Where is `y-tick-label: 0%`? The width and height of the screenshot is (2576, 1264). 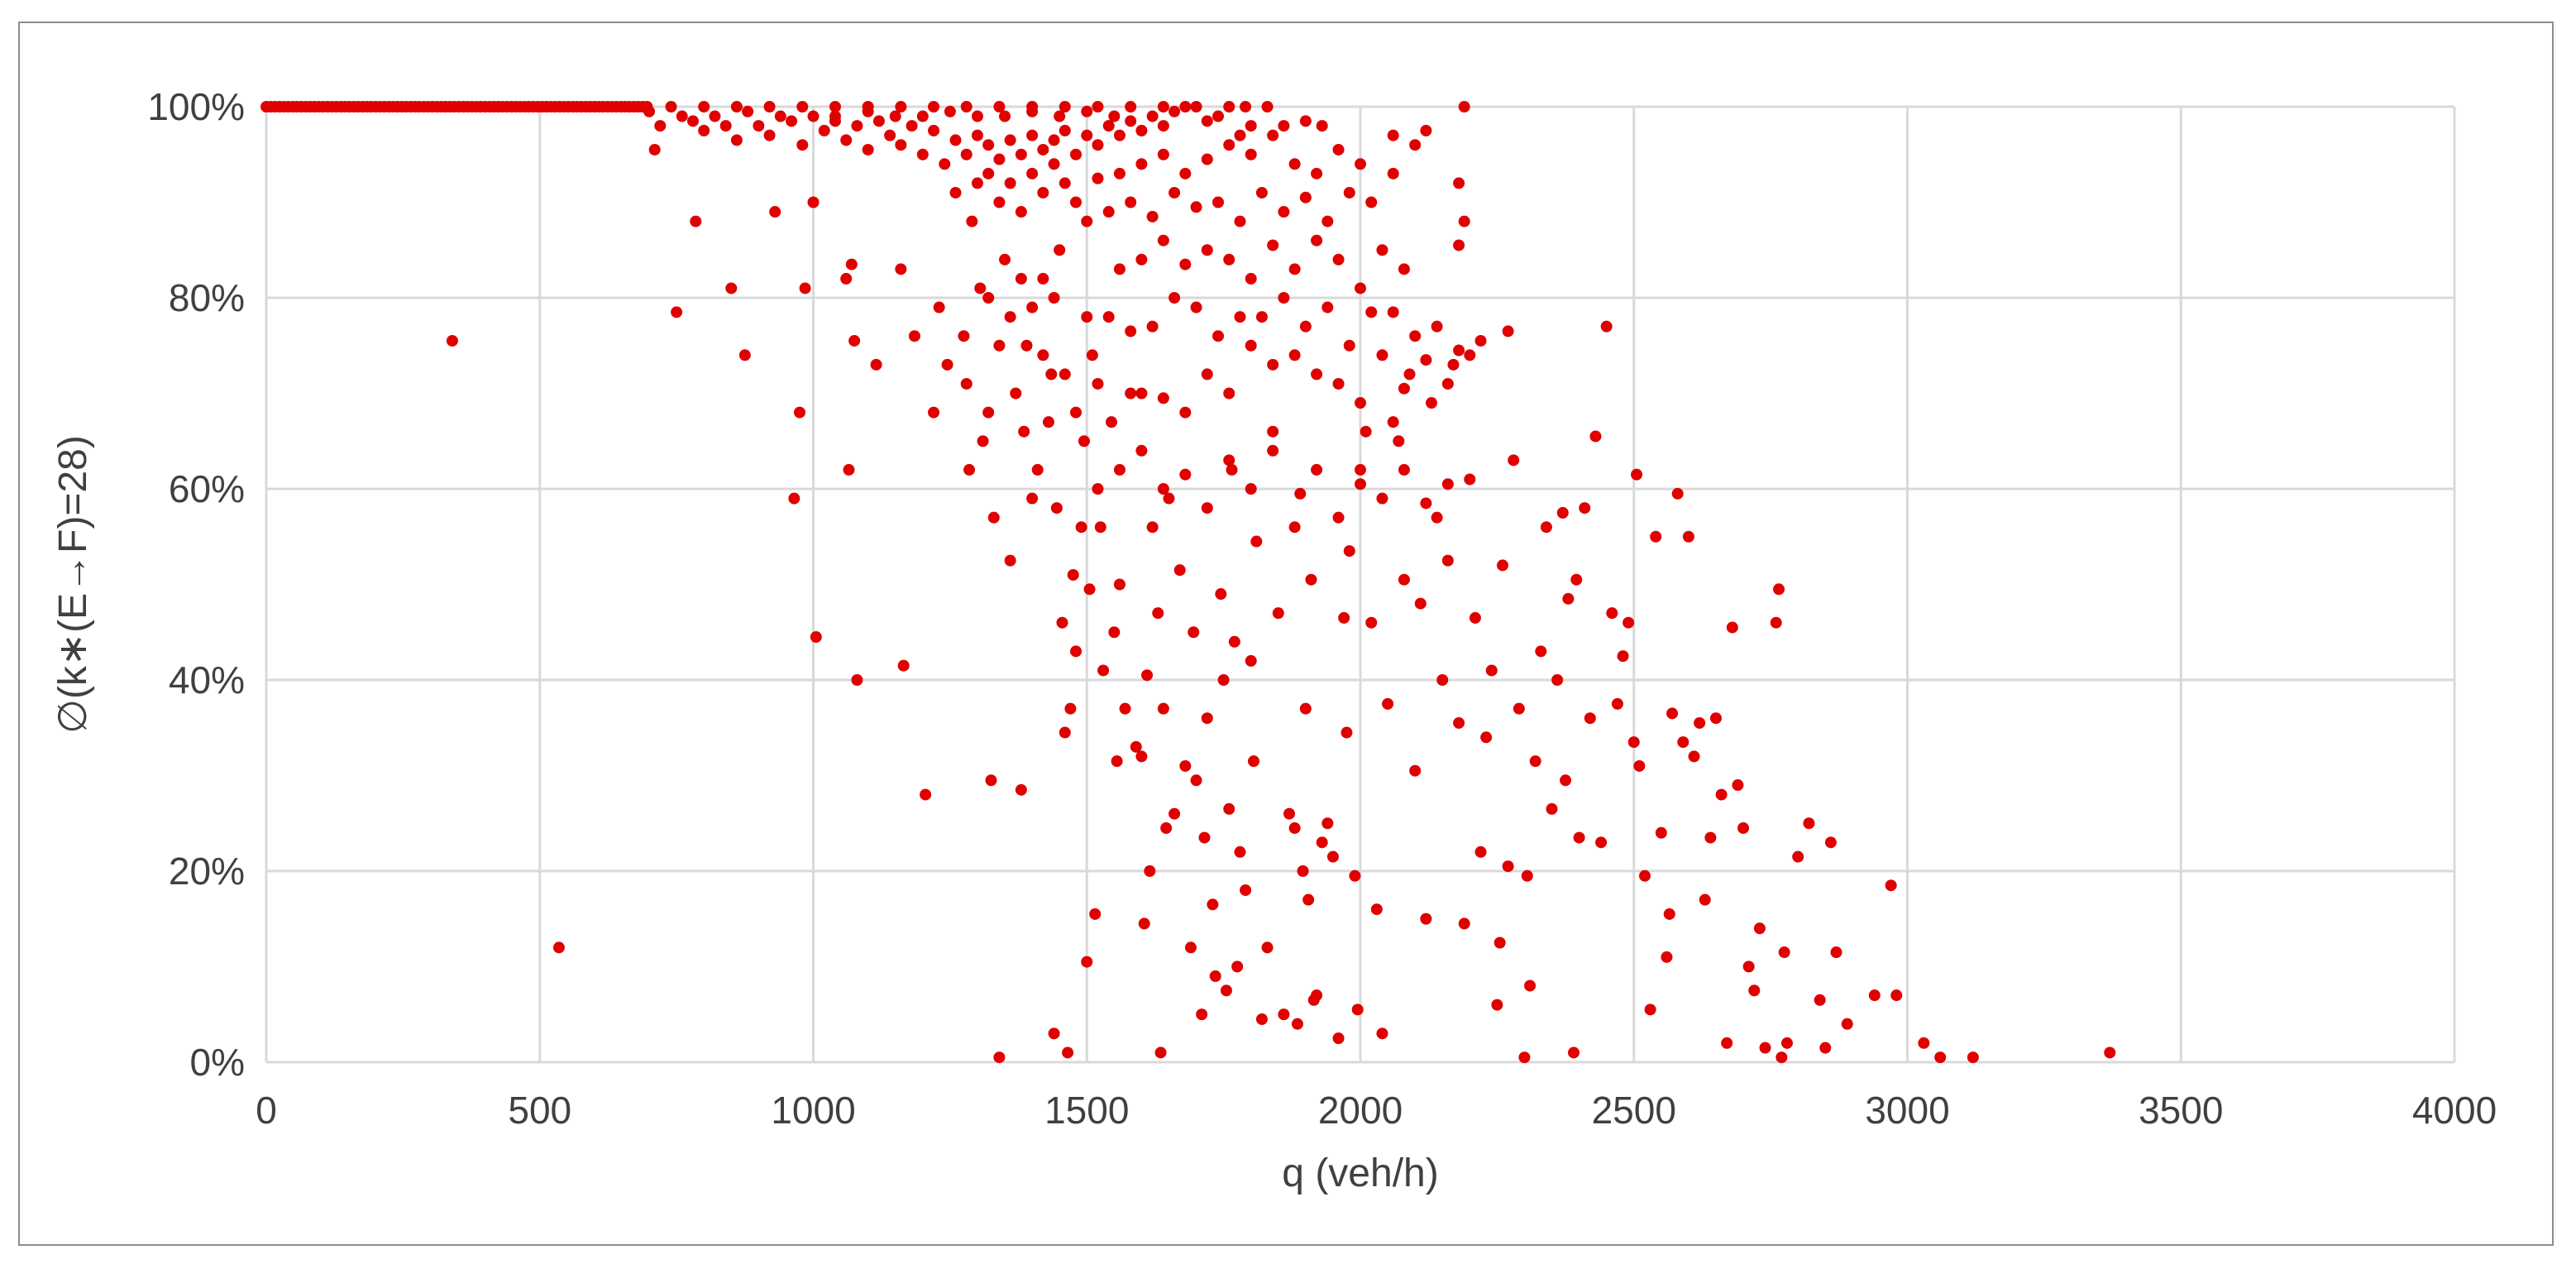
y-tick-label: 0% is located at coordinates (217, 1062).